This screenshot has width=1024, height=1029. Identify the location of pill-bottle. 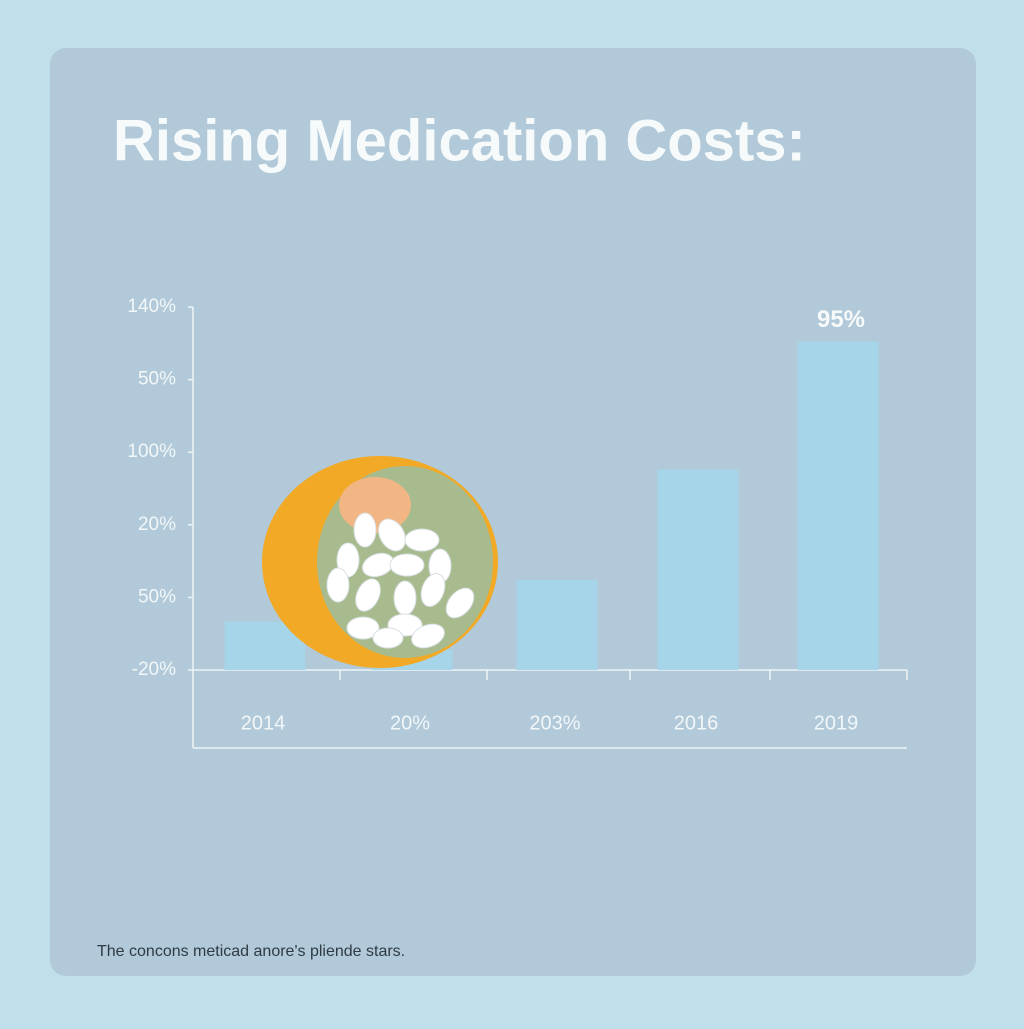
(380, 562).